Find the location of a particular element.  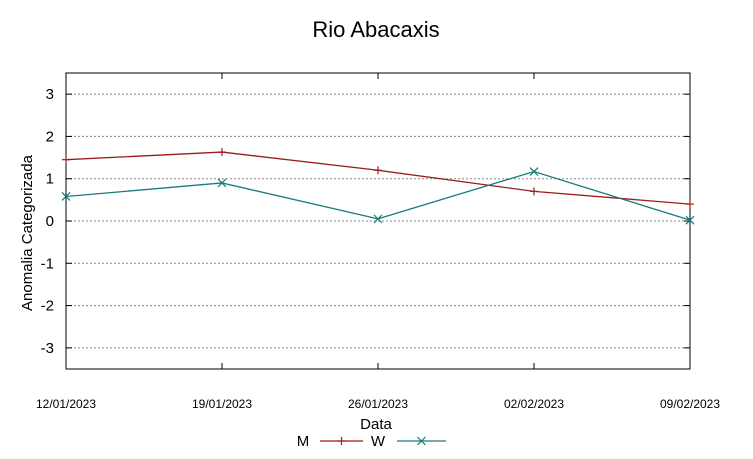

y-tick-label: 0 is located at coordinates (50, 221).